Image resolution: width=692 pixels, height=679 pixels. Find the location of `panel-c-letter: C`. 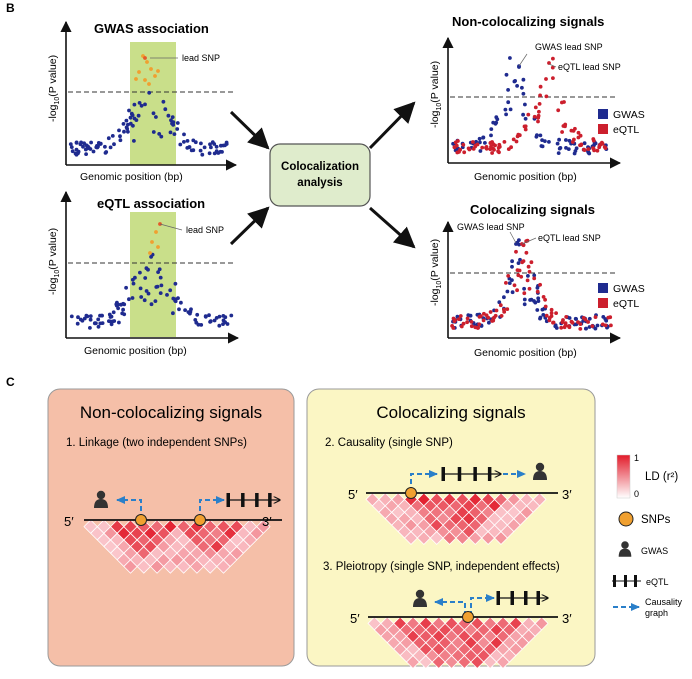

panel-c-letter: C is located at coordinates (10, 382).